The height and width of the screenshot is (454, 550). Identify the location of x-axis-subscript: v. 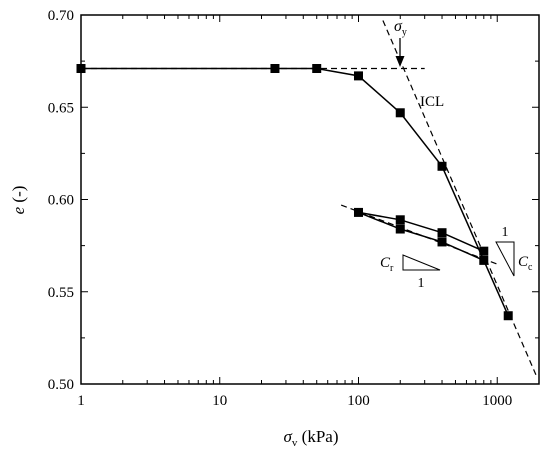
(295, 443).